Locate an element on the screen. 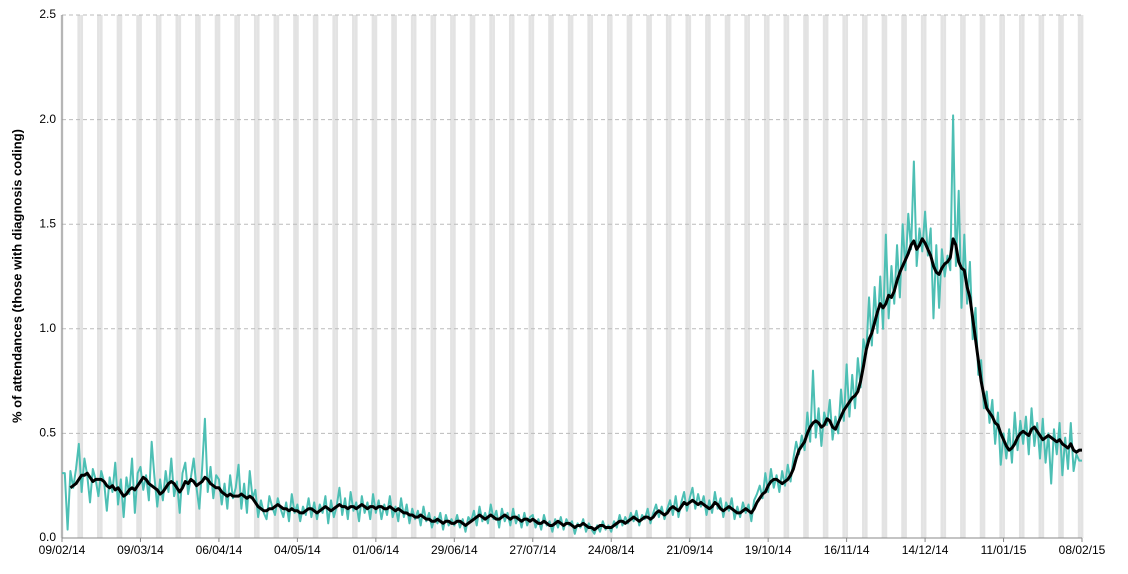 This screenshot has width=1128, height=574. x-tick-label: 11/01/15 is located at coordinates (1004, 550).